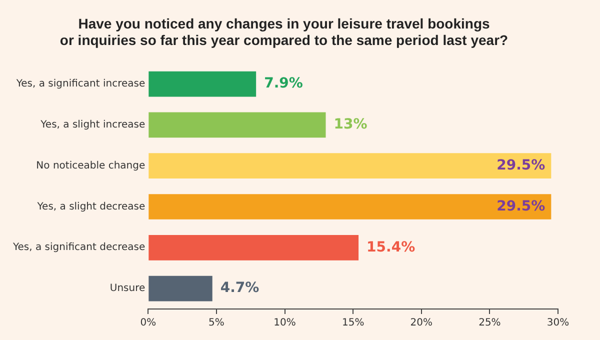 The width and height of the screenshot is (600, 340). Describe the element at coordinates (391, 247) in the screenshot. I see `data-label: 15.4%` at that location.